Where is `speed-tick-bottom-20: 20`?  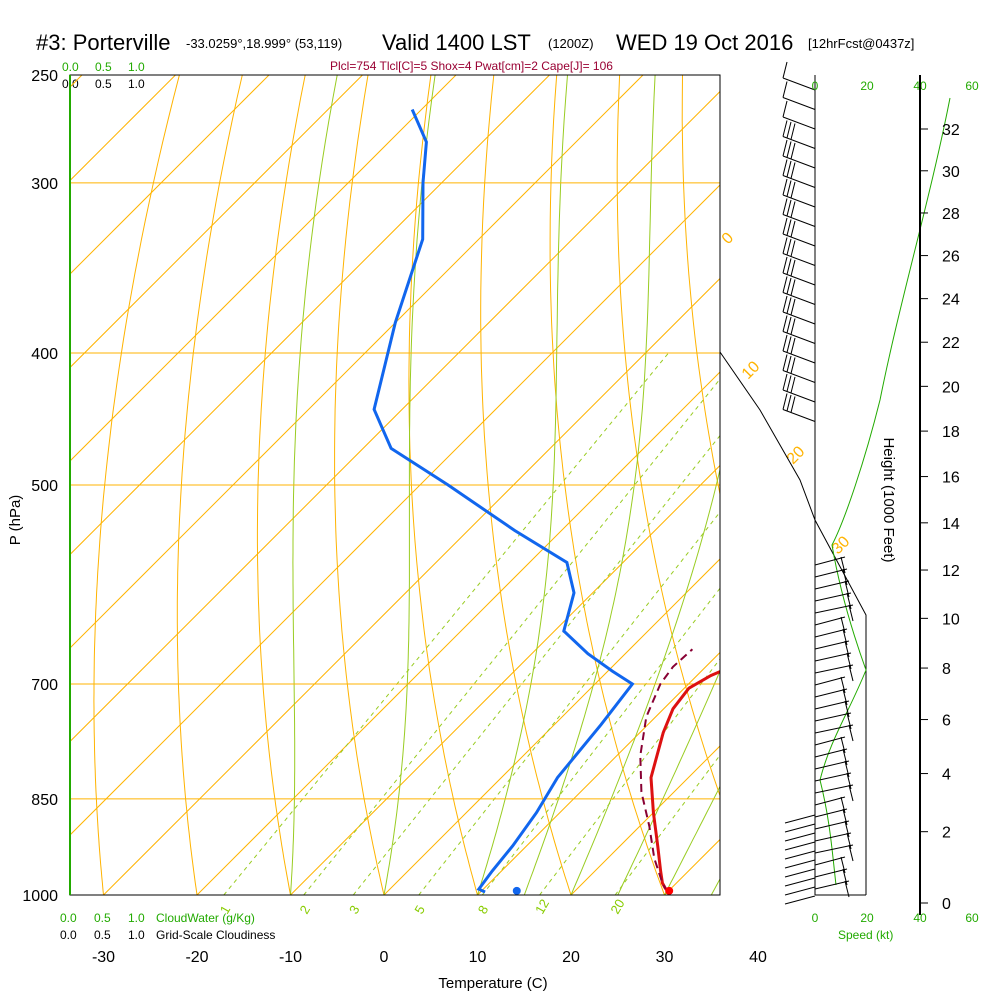 speed-tick-bottom-20: 20 is located at coordinates (867, 918).